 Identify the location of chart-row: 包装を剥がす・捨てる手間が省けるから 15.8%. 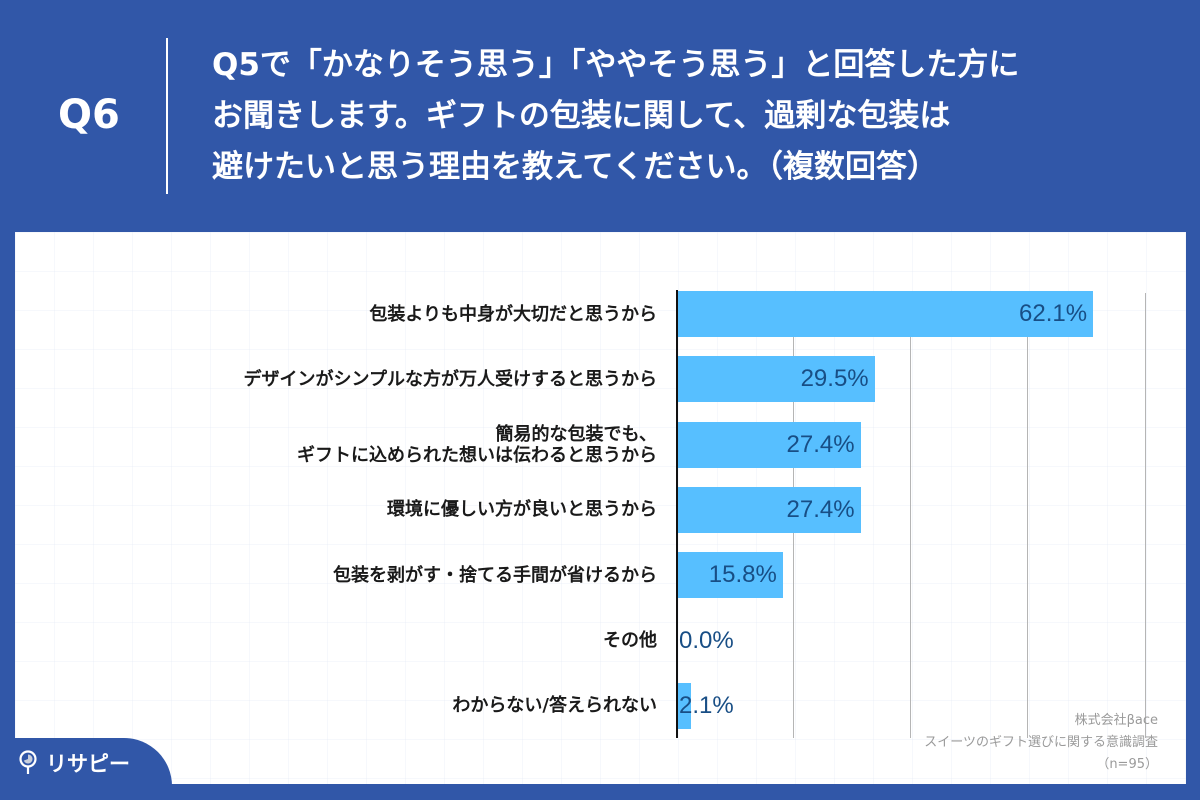
(600, 575).